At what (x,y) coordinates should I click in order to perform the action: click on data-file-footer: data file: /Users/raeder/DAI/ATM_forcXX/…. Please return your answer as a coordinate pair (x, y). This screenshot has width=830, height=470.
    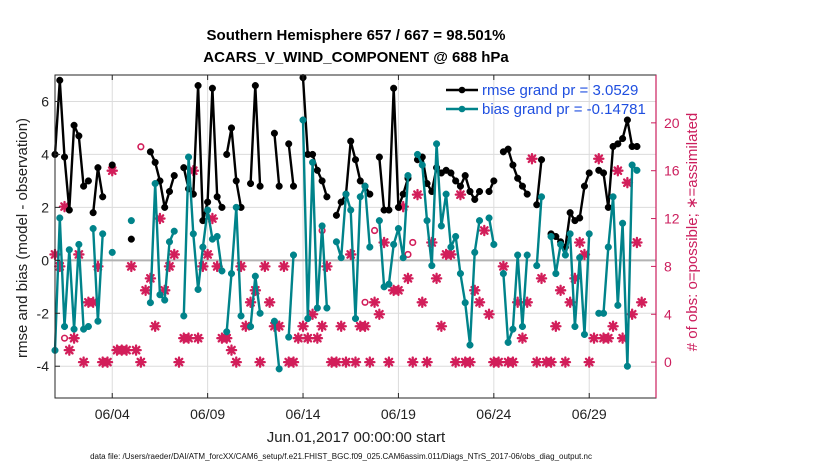
    Looking at the image, I should click on (341, 456).